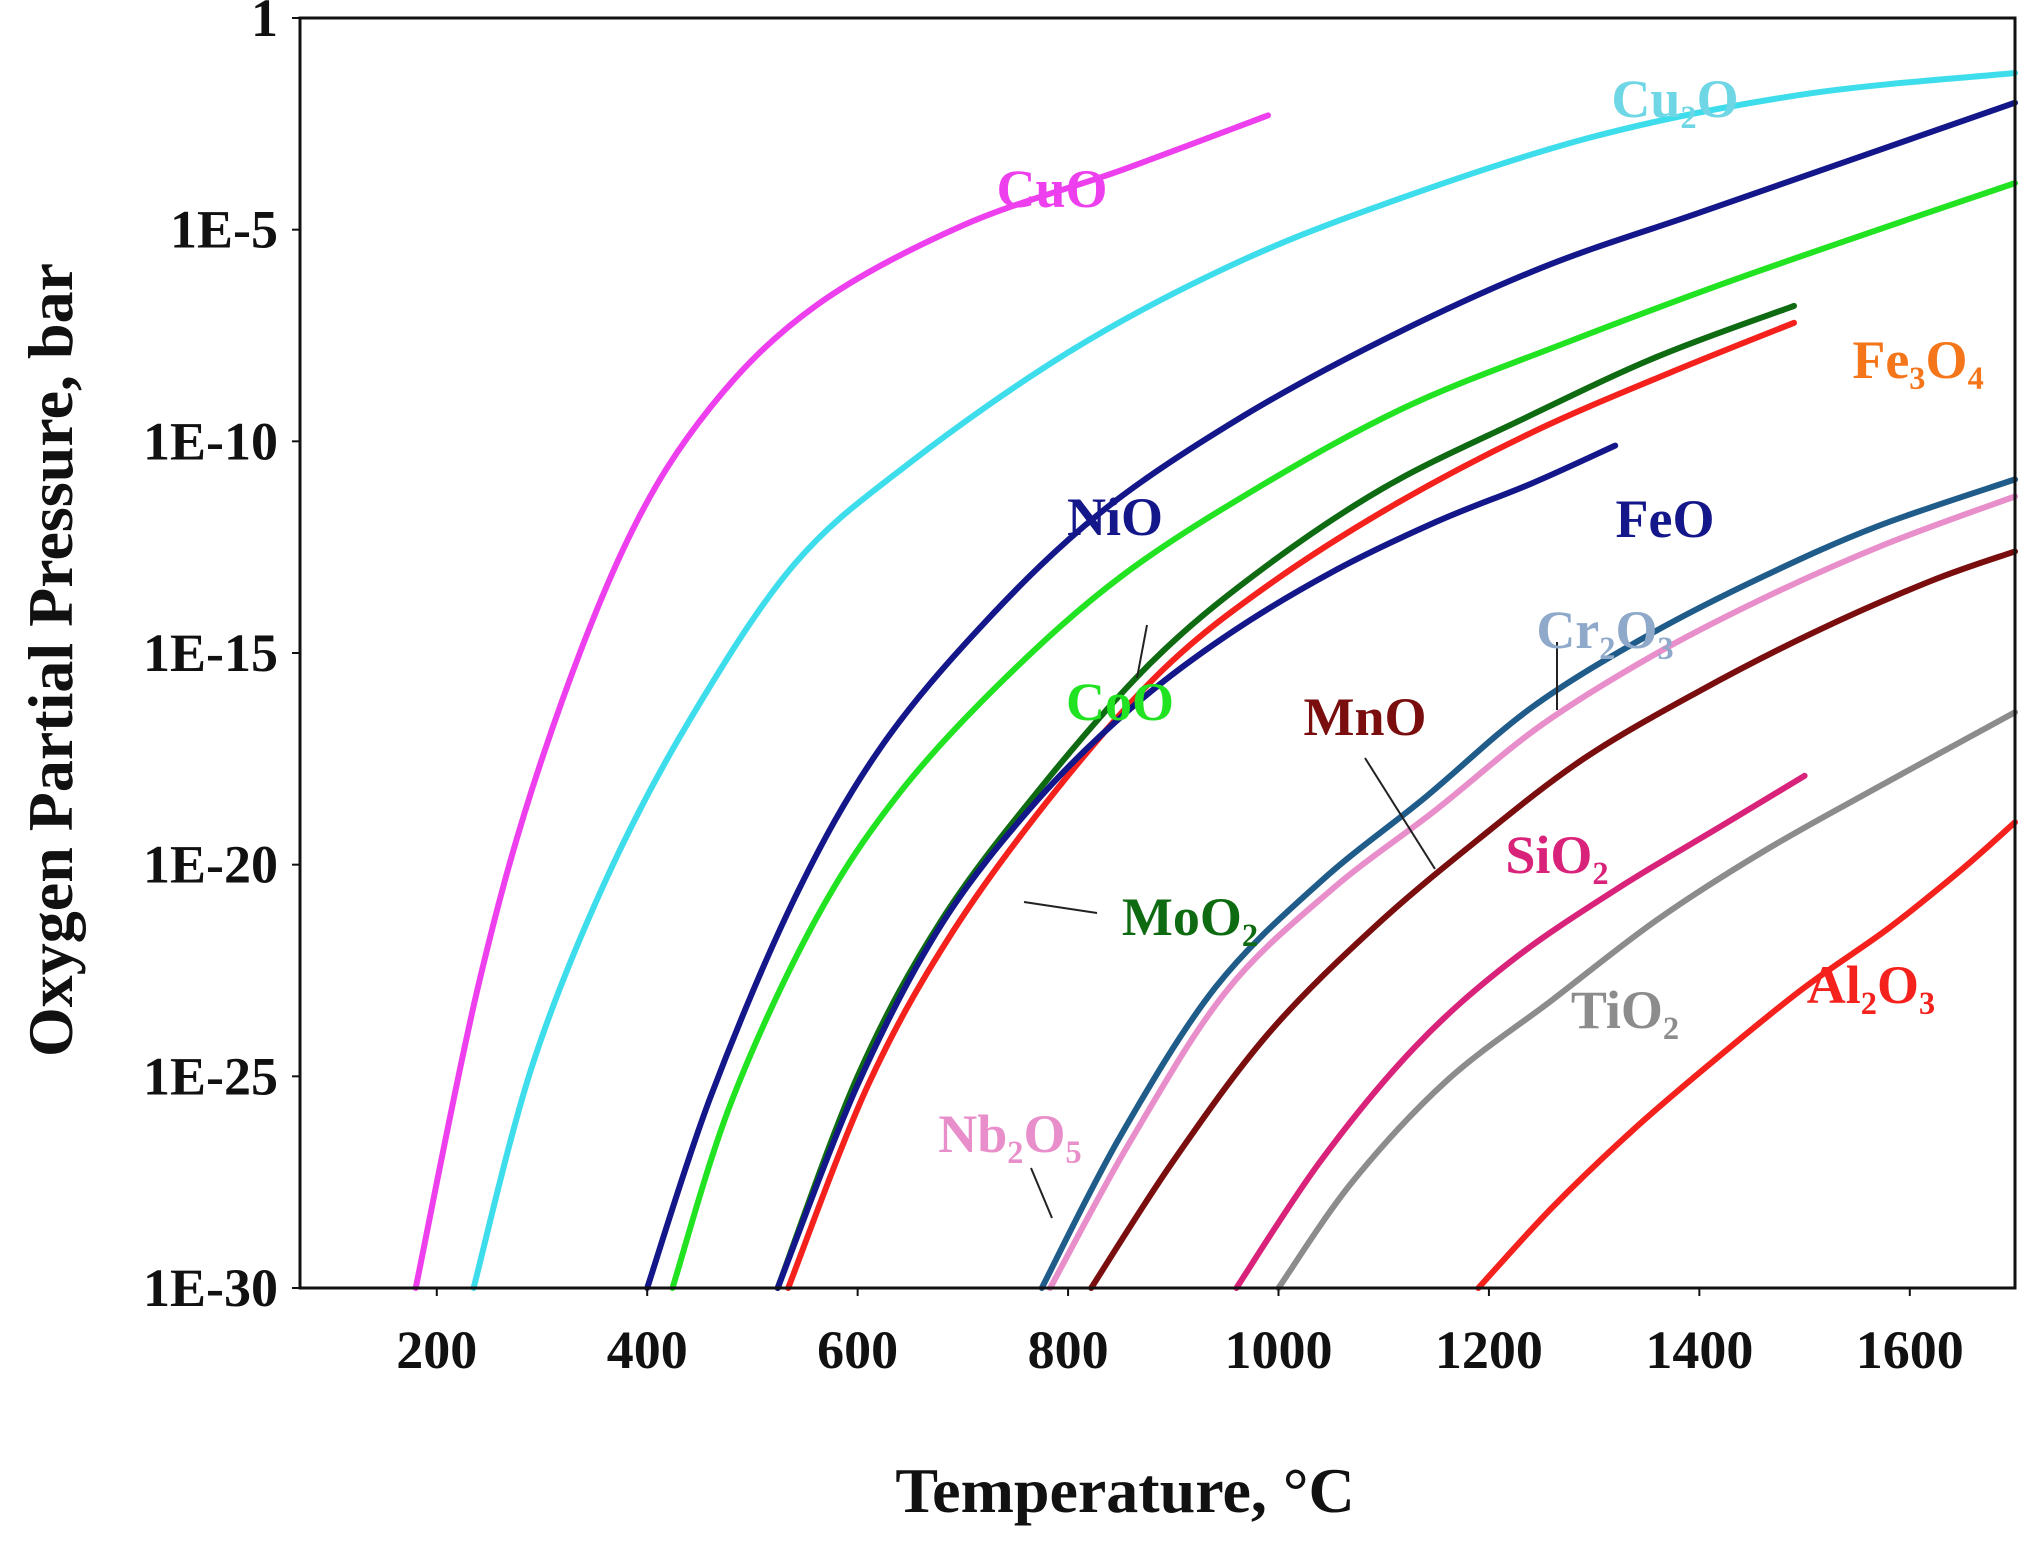 The height and width of the screenshot is (1542, 2030). I want to click on label-cu2o: Cu₂O, so click(1674, 99).